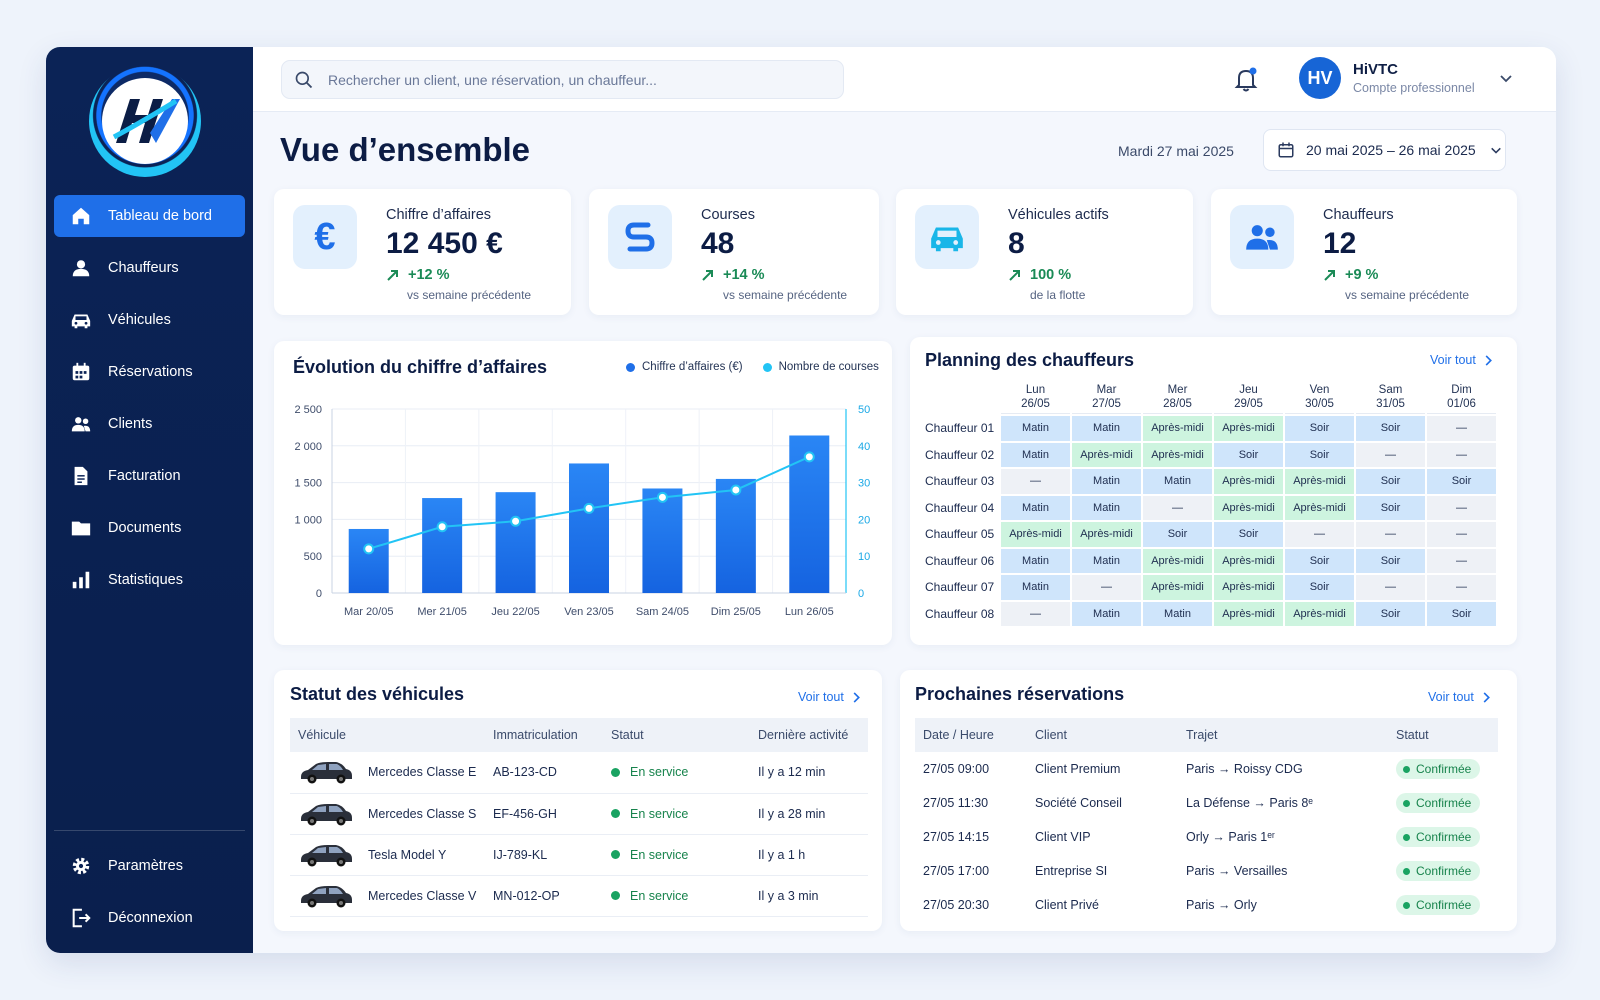 The height and width of the screenshot is (1000, 1600). I want to click on date-range-label: 20 mai 2025 – 26 mai 2025, so click(1391, 150).